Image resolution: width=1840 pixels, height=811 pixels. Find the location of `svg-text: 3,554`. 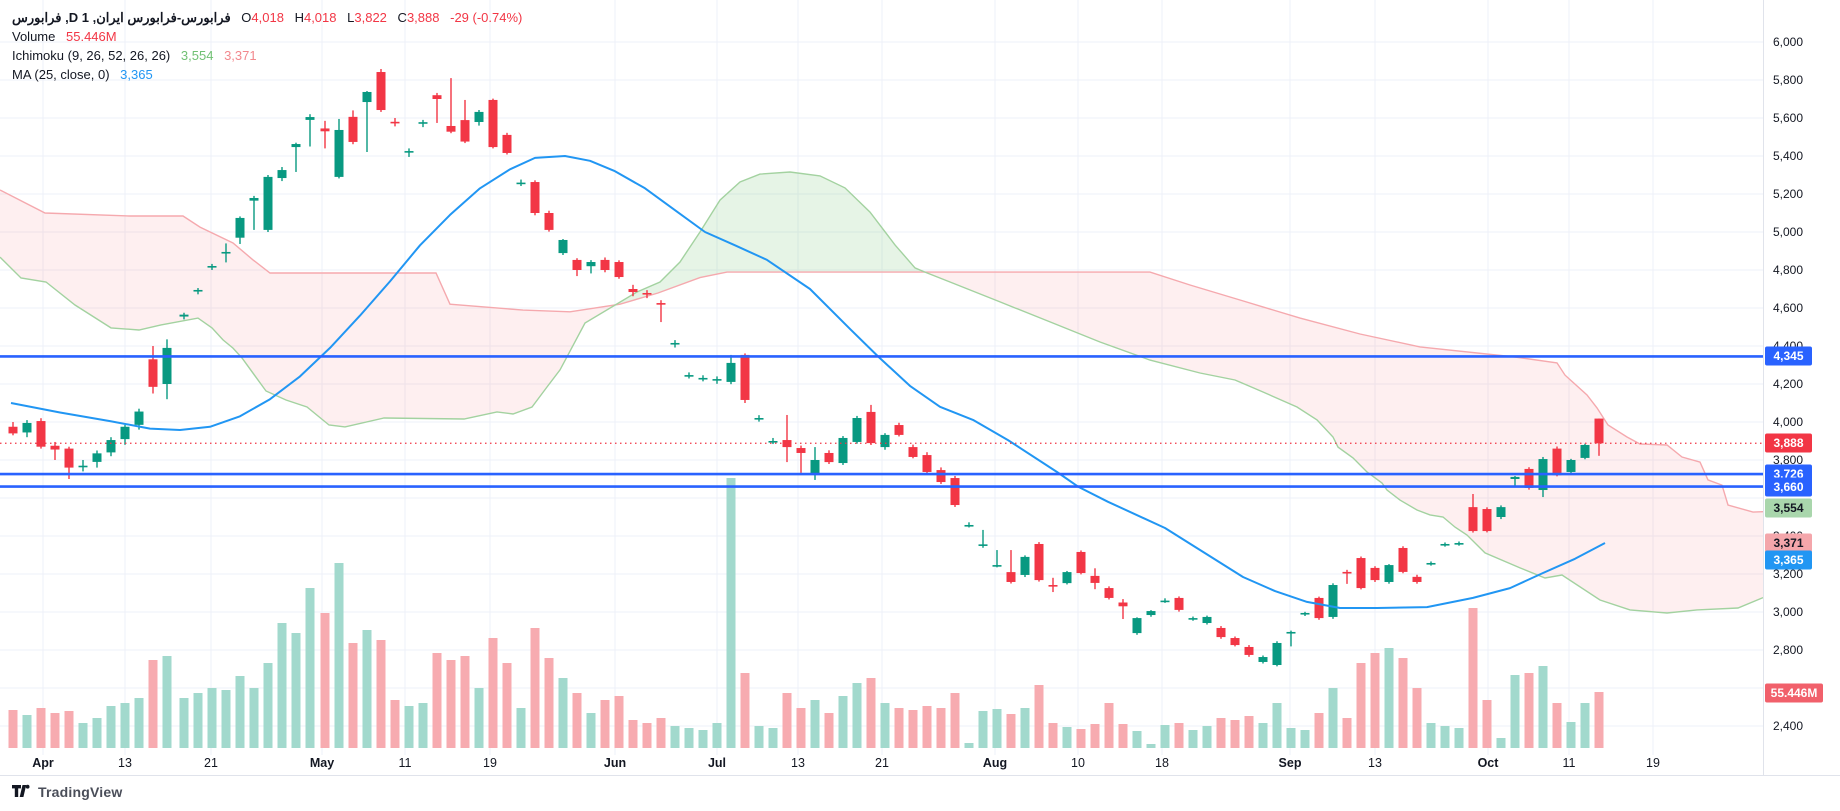

svg-text: 3,554 is located at coordinates (1788, 508).